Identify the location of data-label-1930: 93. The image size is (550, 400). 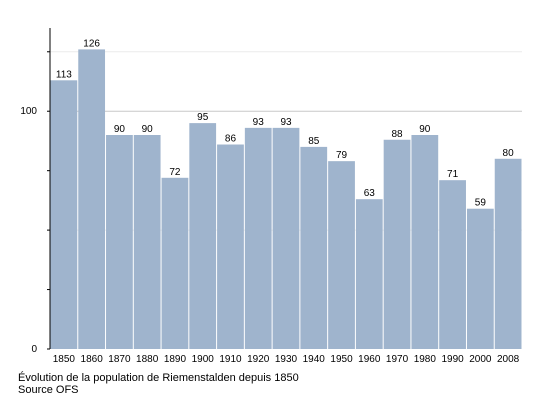
(286, 122).